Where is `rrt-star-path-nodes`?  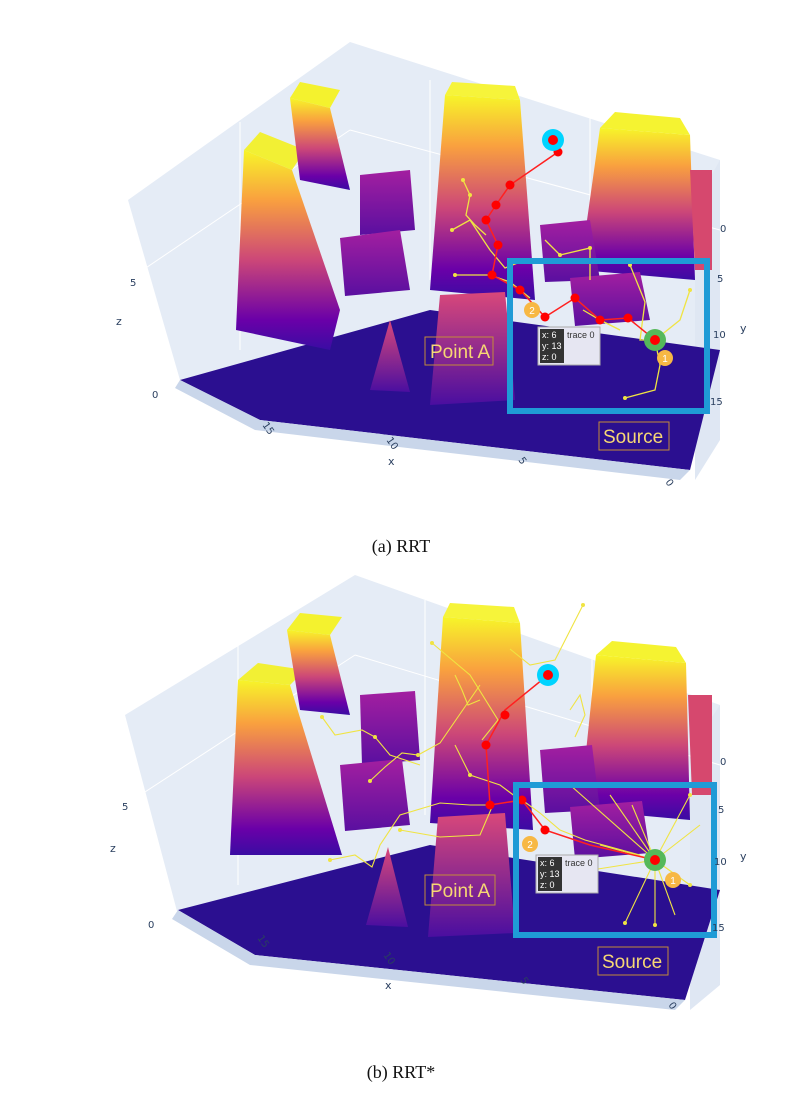 rrt-star-path-nodes is located at coordinates (515, 772).